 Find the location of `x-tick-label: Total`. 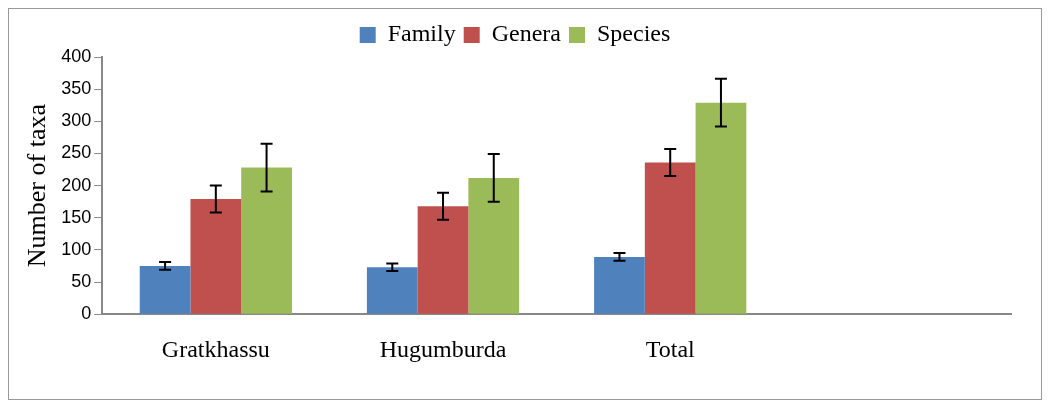

x-tick-label: Total is located at coordinates (670, 348).